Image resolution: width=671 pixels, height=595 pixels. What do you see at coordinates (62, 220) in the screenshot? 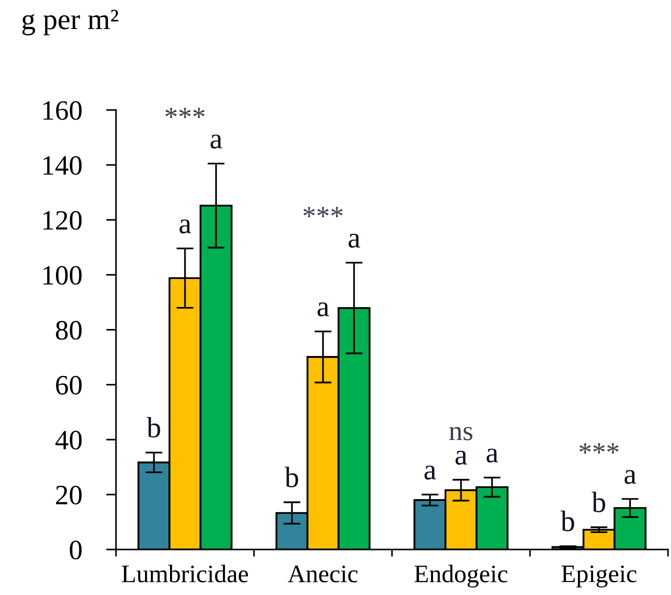
I see `y-tick-label: 120` at bounding box center [62, 220].